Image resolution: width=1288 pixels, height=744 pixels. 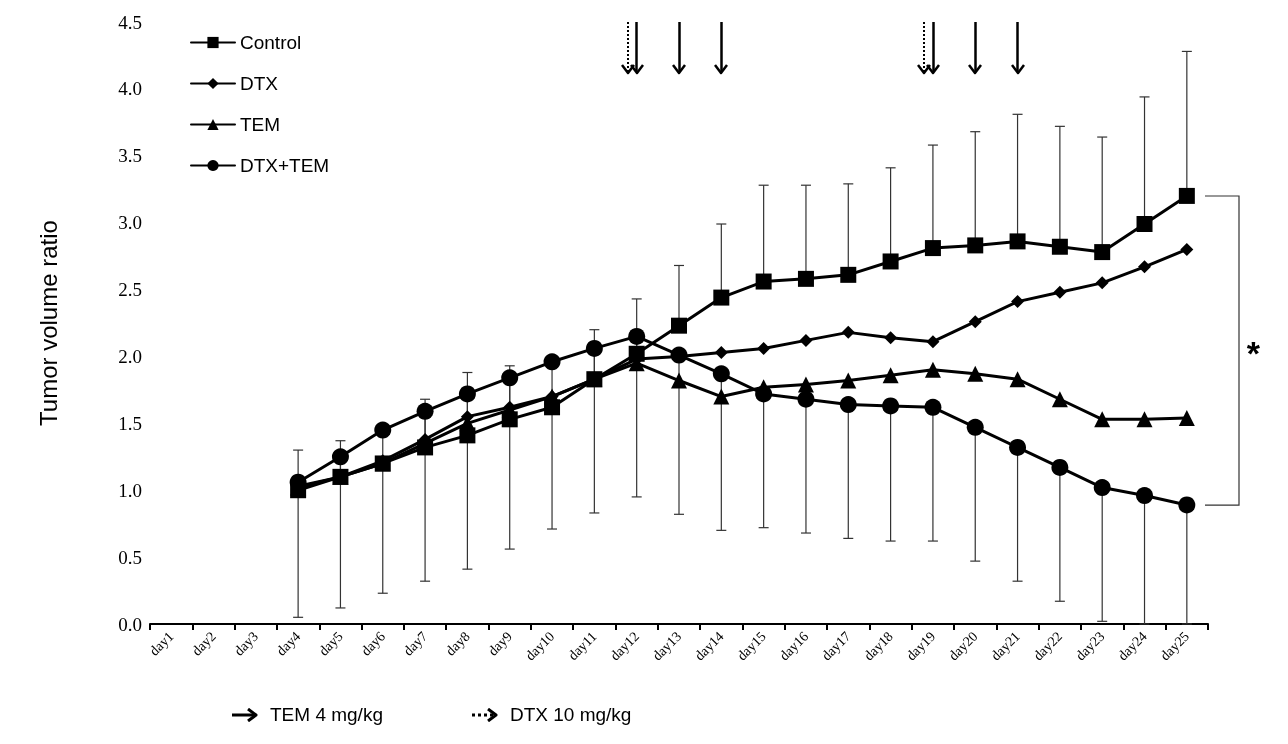 I want to click on legend-label: DTX, so click(x=259, y=83).